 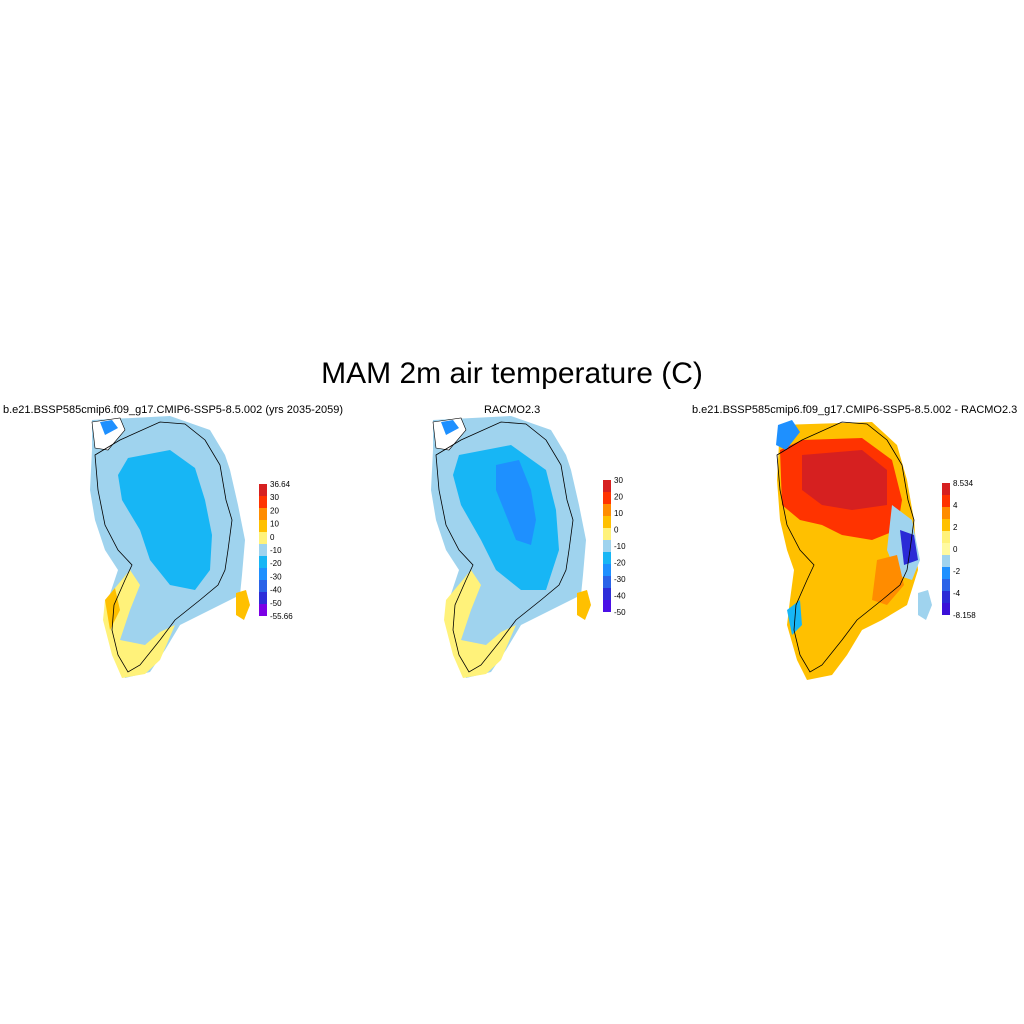 I want to click on colorbar-label: -55.66, so click(x=281, y=616).